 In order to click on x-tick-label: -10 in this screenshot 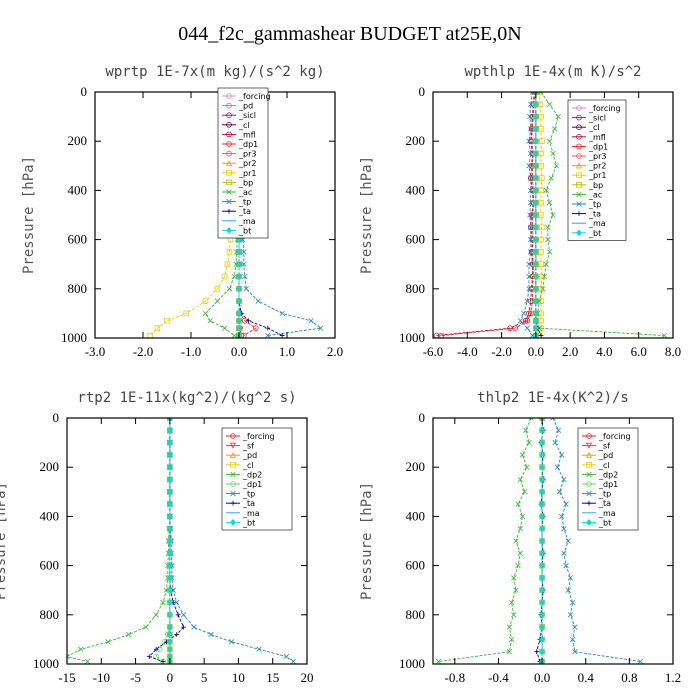, I will do `click(101, 677)`.